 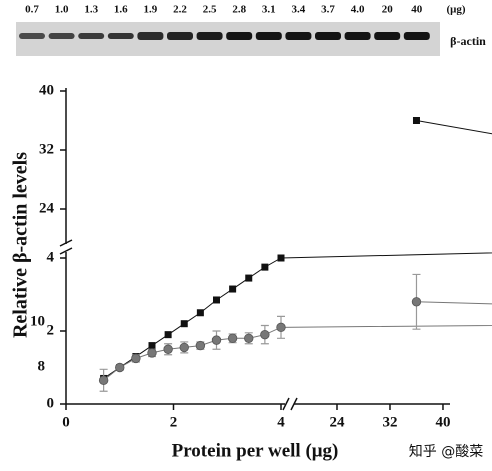 I want to click on y-tick-label: 24, so click(x=47, y=208).